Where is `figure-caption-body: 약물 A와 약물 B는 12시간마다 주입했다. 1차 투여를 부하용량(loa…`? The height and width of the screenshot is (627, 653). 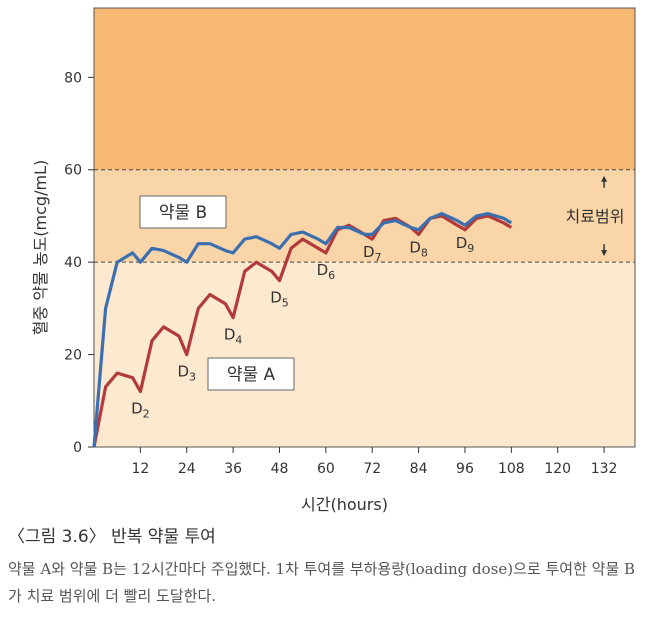
figure-caption-body: 약물 A와 약물 B는 12시간마다 주입했다. 1차 투여를 부하용량(loa… is located at coordinates (322, 582).